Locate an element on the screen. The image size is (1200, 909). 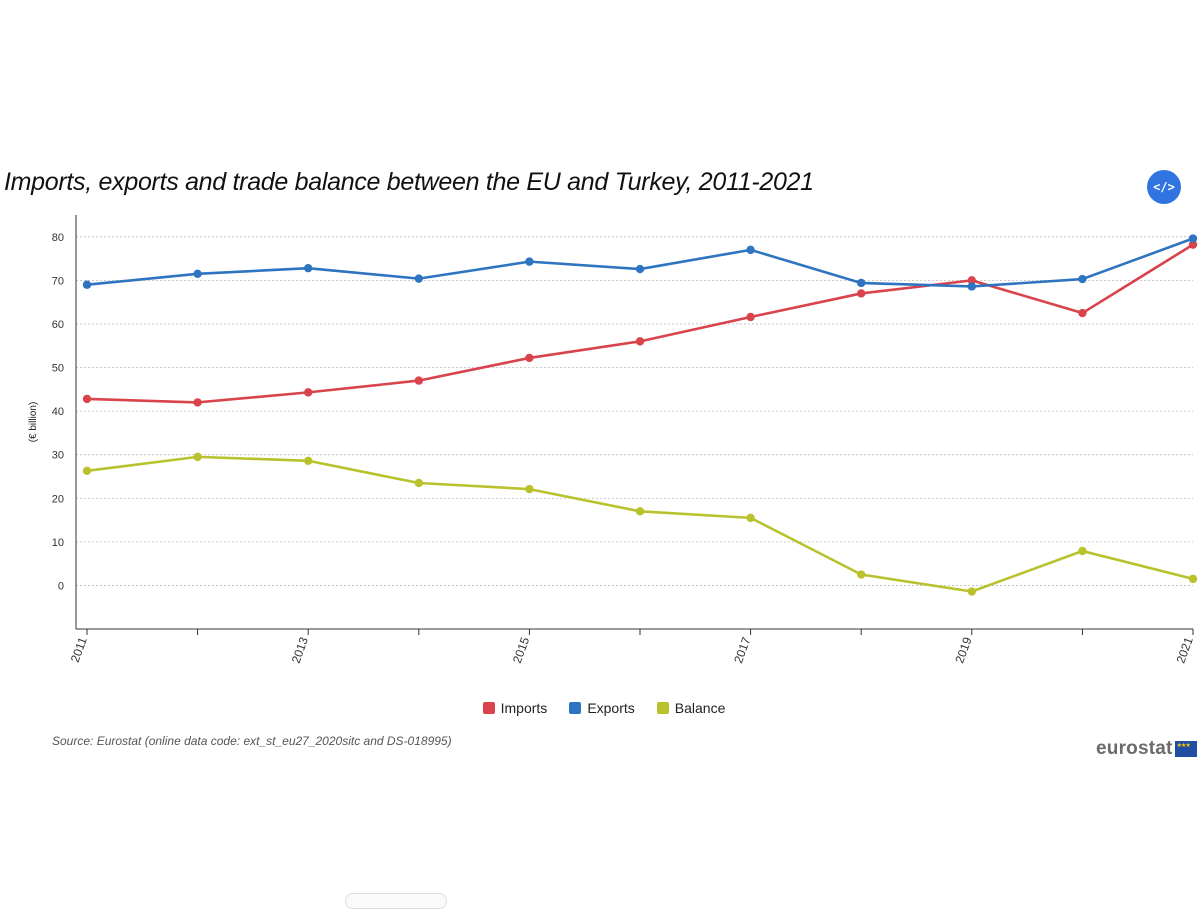
legend-item-imports: Imports is located at coordinates (511, 708).